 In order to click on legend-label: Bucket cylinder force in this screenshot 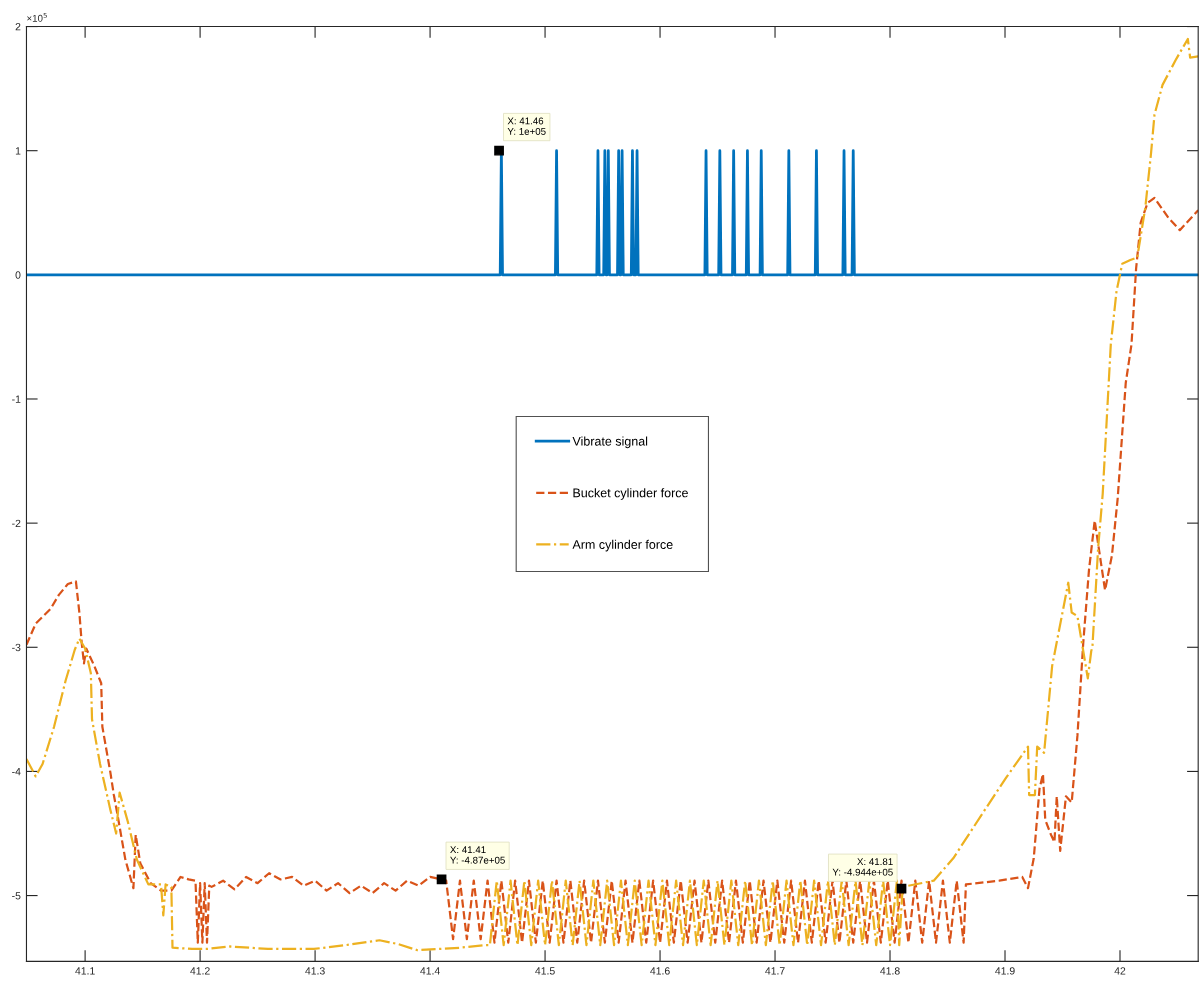, I will do `click(630, 494)`.